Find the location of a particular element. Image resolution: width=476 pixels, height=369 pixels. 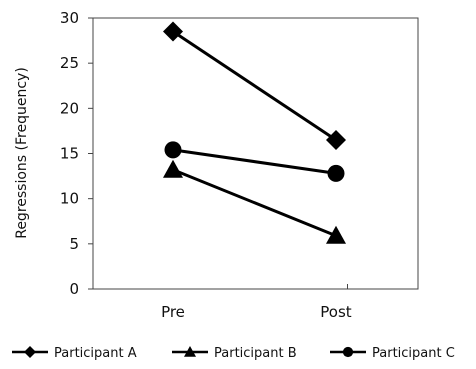

x-tick-label: Pre is located at coordinates (173, 312).